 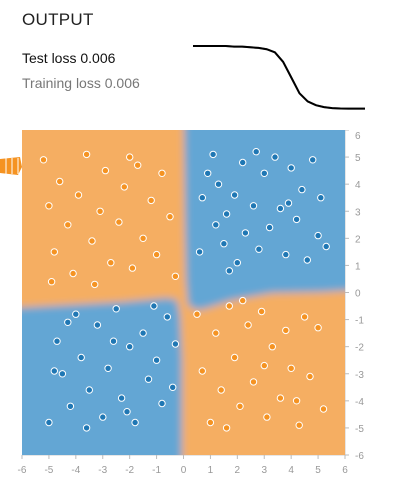 I want to click on y-tick-label: 4, so click(x=358, y=185).